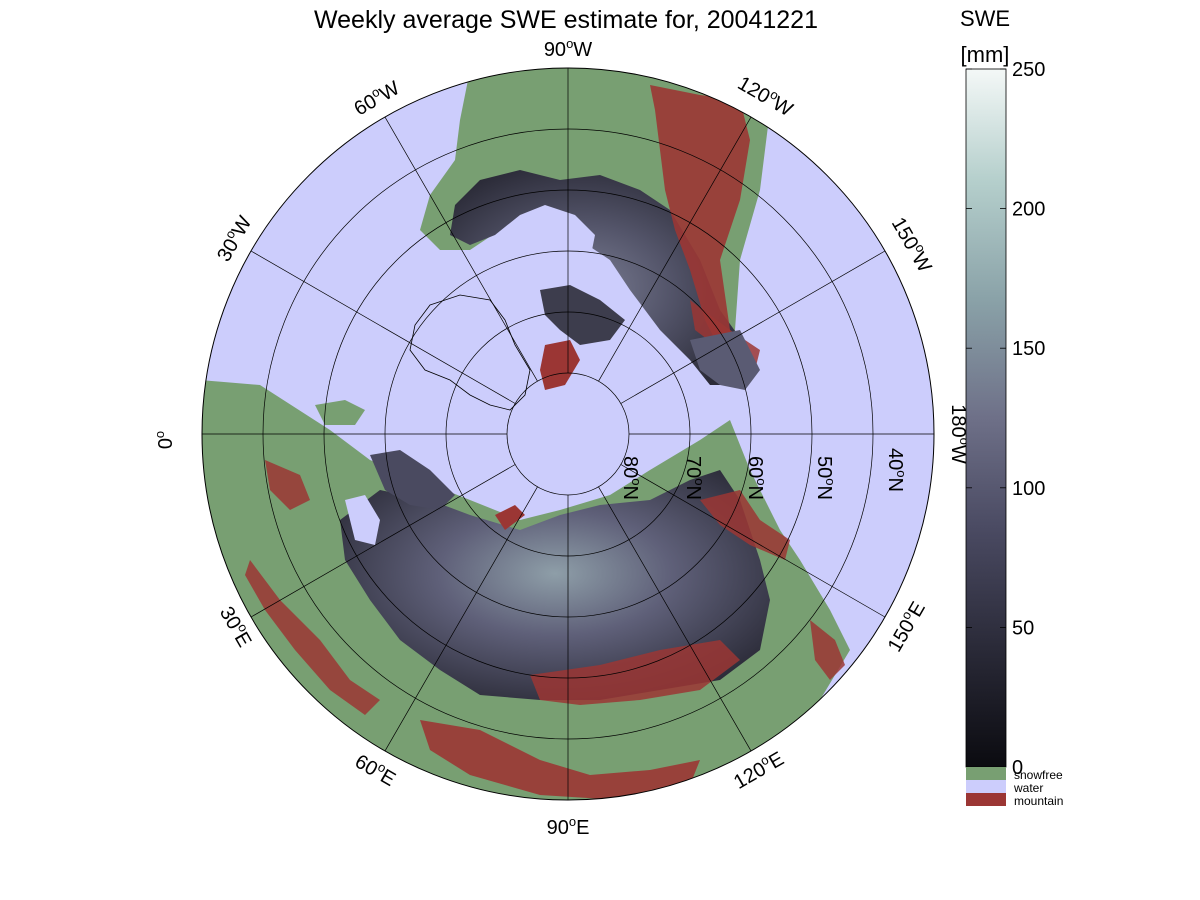 Image resolution: width=1200 pixels, height=900 pixels. What do you see at coordinates (745, 525) in the screenshot?
I see `mountain-siberia-east` at bounding box center [745, 525].